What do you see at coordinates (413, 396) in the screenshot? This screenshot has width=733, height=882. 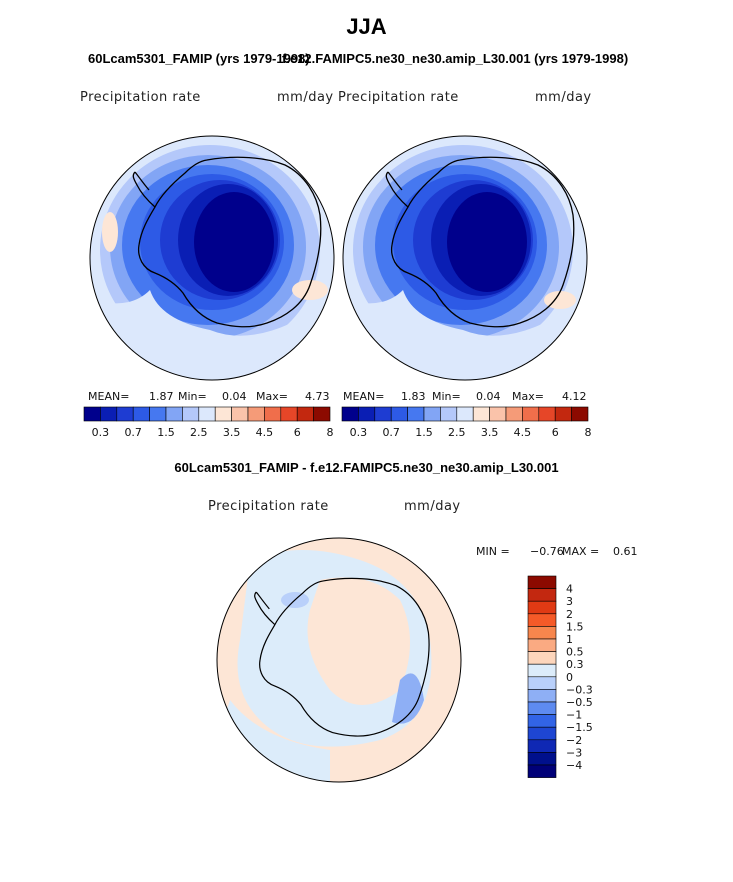 I see `right-mean-value: 1.83` at bounding box center [413, 396].